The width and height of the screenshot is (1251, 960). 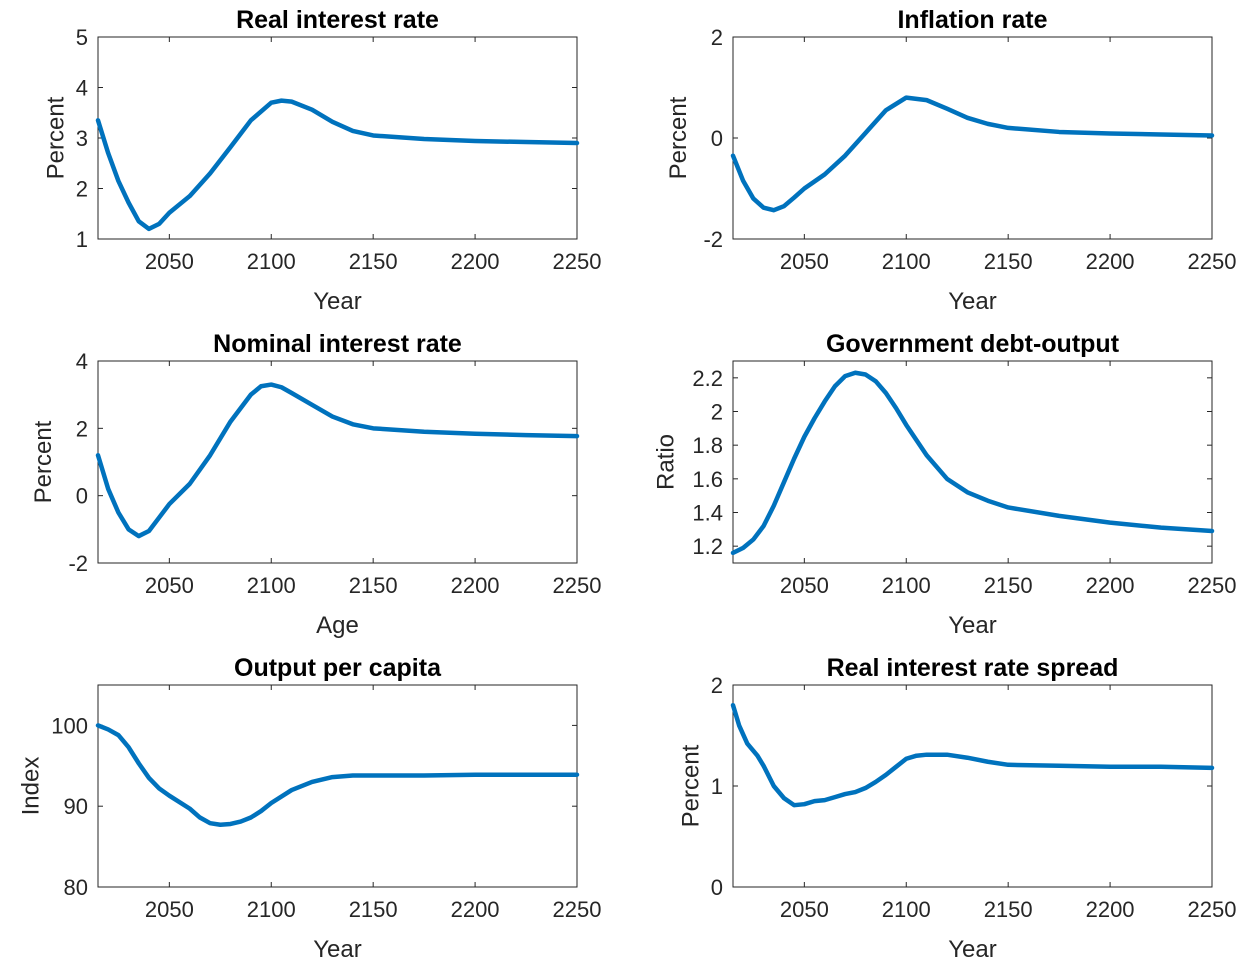 I want to click on panel-title: Nominal interest rate, so click(x=337, y=344).